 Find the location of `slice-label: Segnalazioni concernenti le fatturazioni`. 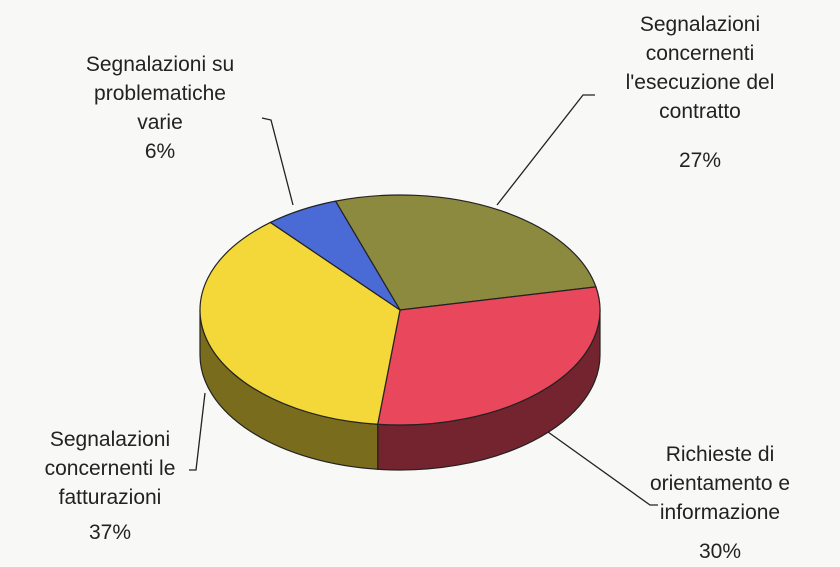

slice-label: Segnalazioni concernenti le fatturazioni is located at coordinates (110, 468).